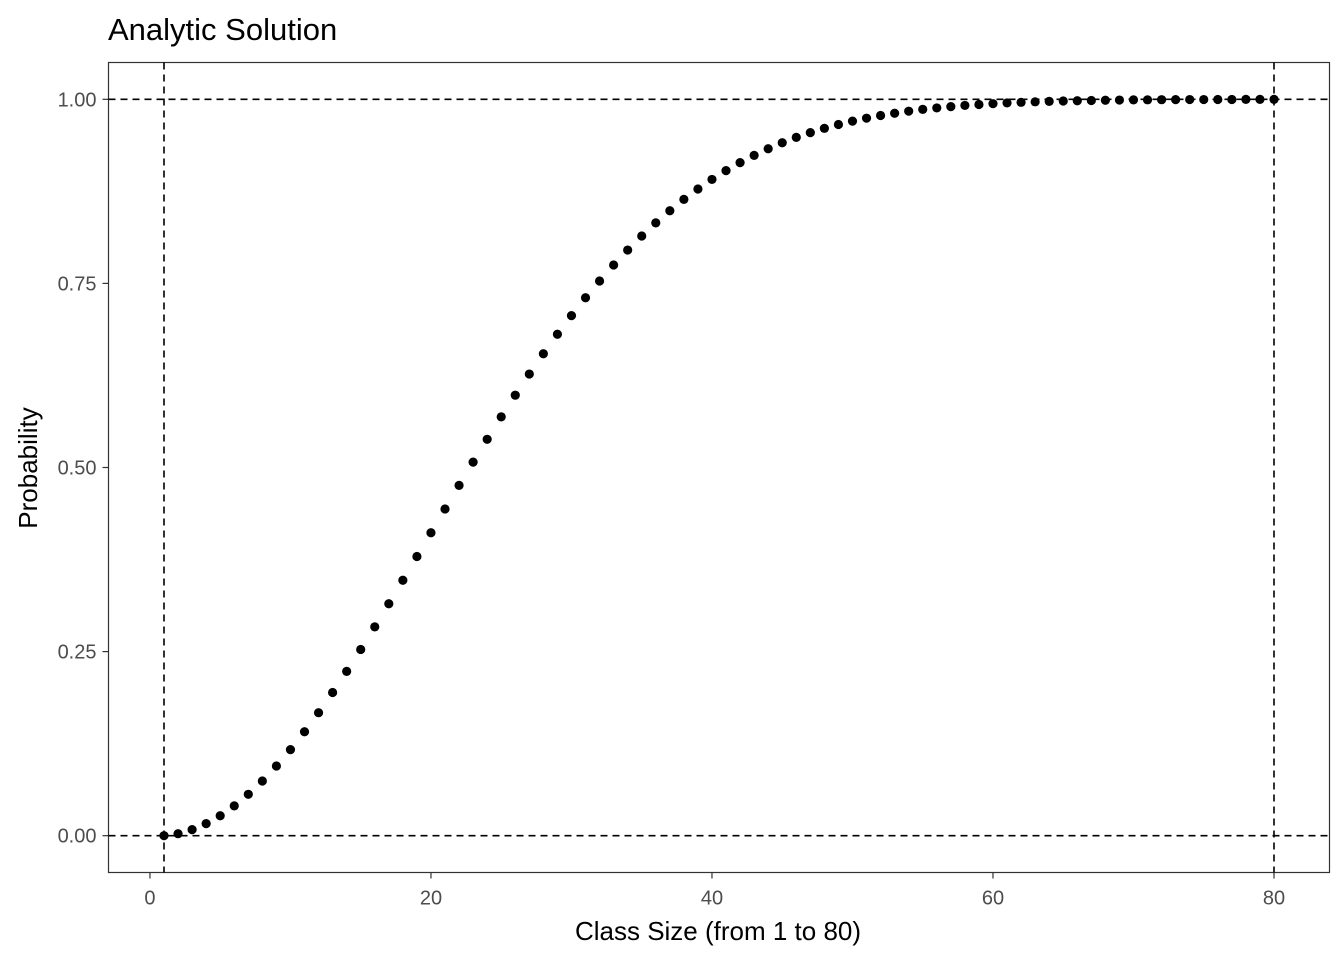 The height and width of the screenshot is (960, 1344). I want to click on chart-title: Analytic Solution, so click(222, 29).